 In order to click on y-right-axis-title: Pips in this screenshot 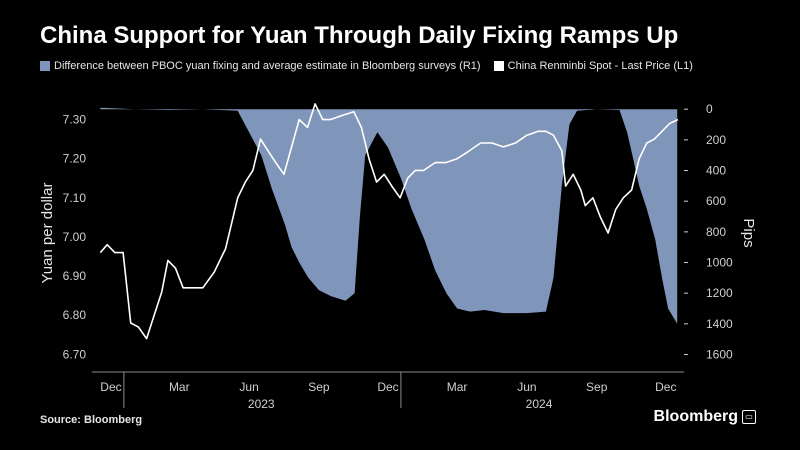, I will do `click(748, 232)`.